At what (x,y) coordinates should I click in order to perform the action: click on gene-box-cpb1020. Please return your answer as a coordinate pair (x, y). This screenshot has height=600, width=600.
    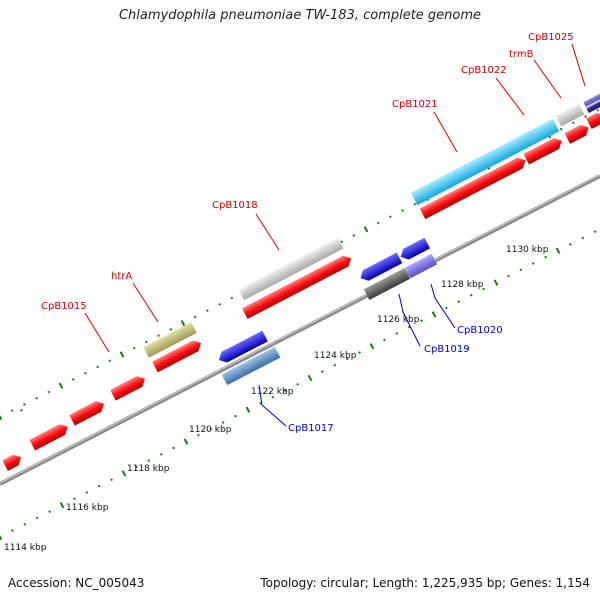
    Looking at the image, I should click on (421, 266).